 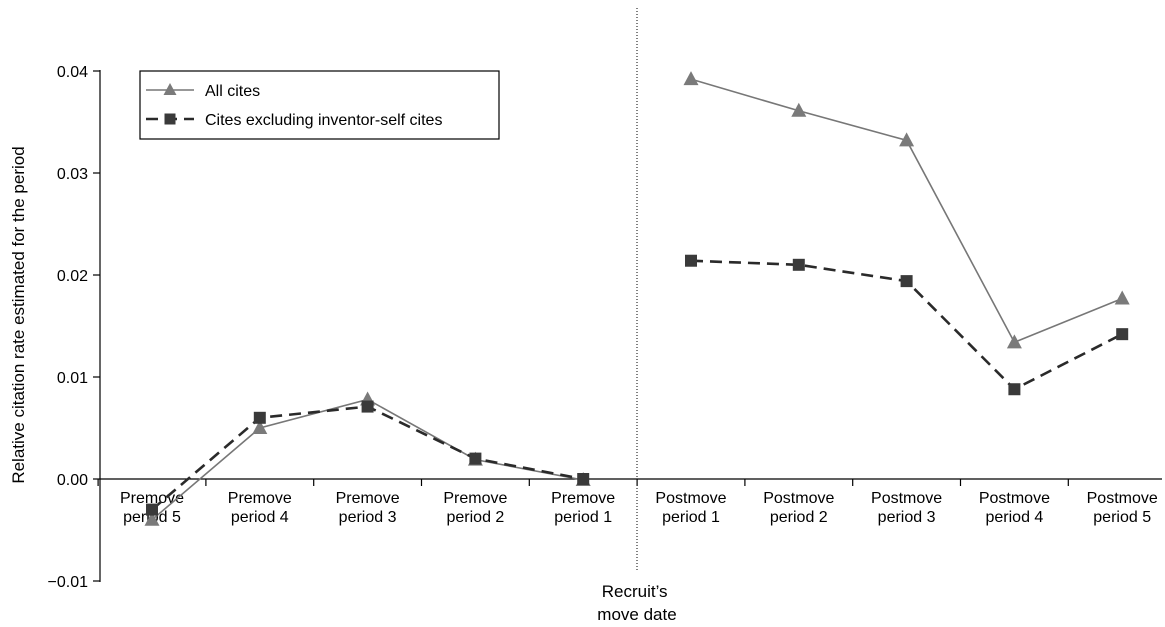 I want to click on y-axis: −0.01 0.00 0.01 0.02 0.03 0.04, so click(x=74, y=327).